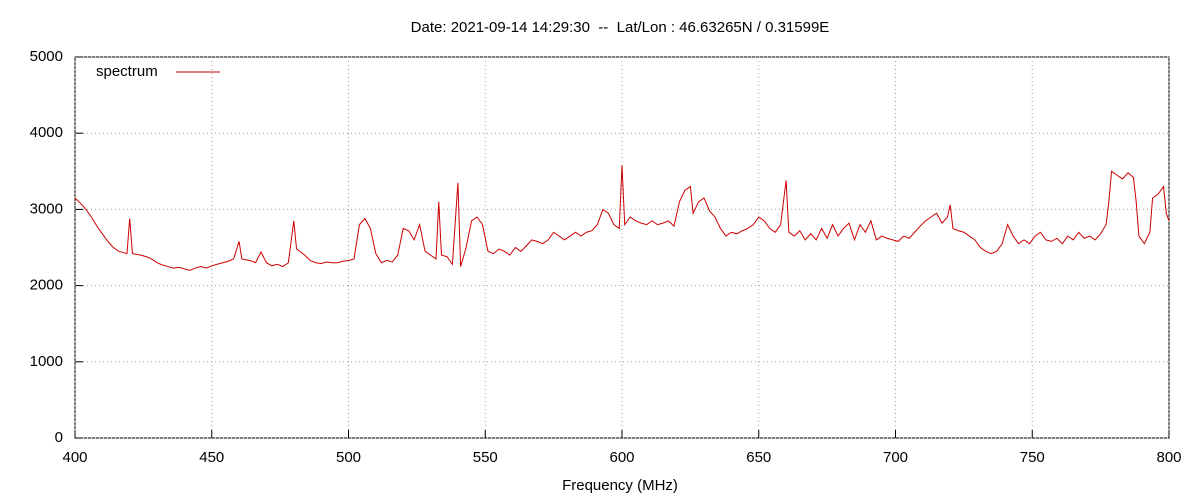 The height and width of the screenshot is (500, 1200). Describe the element at coordinates (348, 457) in the screenshot. I see `x-tick-label: 500` at that location.